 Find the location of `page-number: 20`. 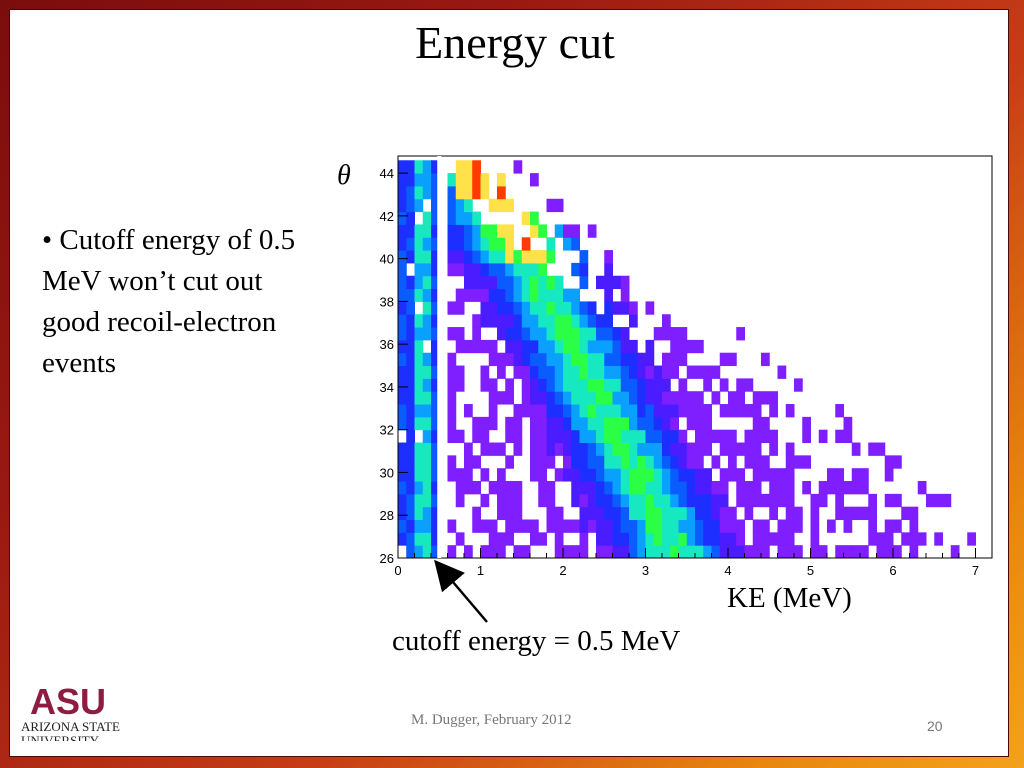

page-number: 20 is located at coordinates (935, 726).